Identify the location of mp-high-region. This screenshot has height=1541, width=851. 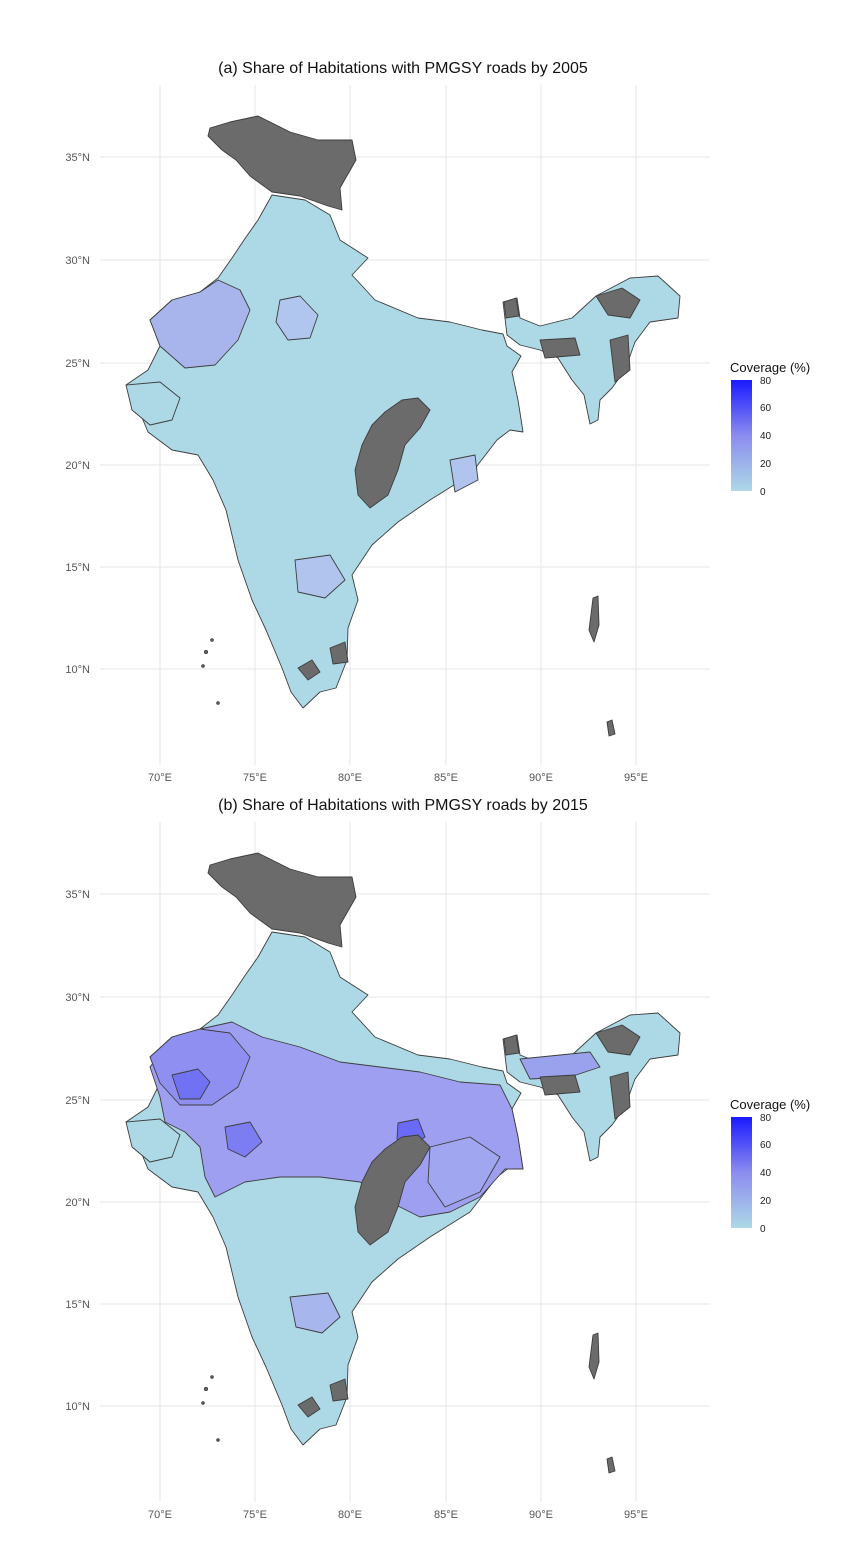
(243, 1139).